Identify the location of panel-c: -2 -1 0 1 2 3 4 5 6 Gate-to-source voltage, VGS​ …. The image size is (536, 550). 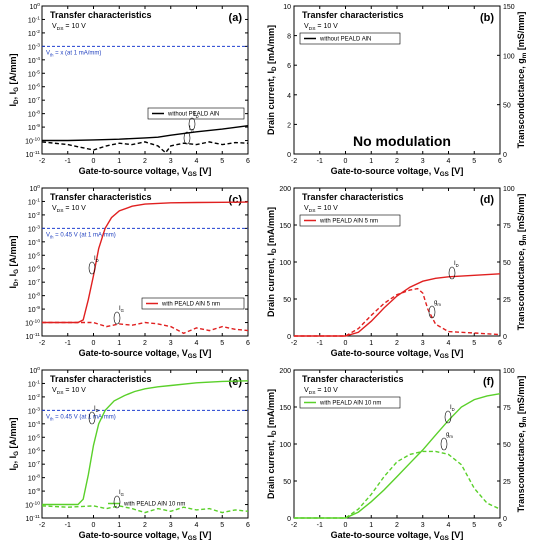
(129, 272).